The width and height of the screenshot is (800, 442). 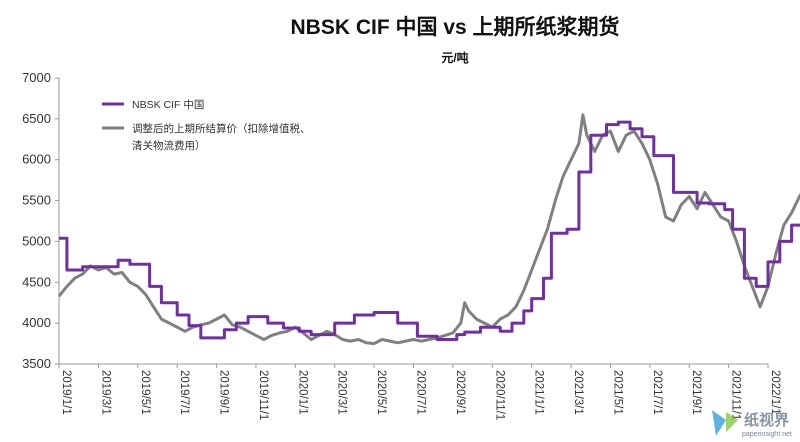 What do you see at coordinates (302, 392) in the screenshot?
I see `x-tick-label: 2020/1/1` at bounding box center [302, 392].